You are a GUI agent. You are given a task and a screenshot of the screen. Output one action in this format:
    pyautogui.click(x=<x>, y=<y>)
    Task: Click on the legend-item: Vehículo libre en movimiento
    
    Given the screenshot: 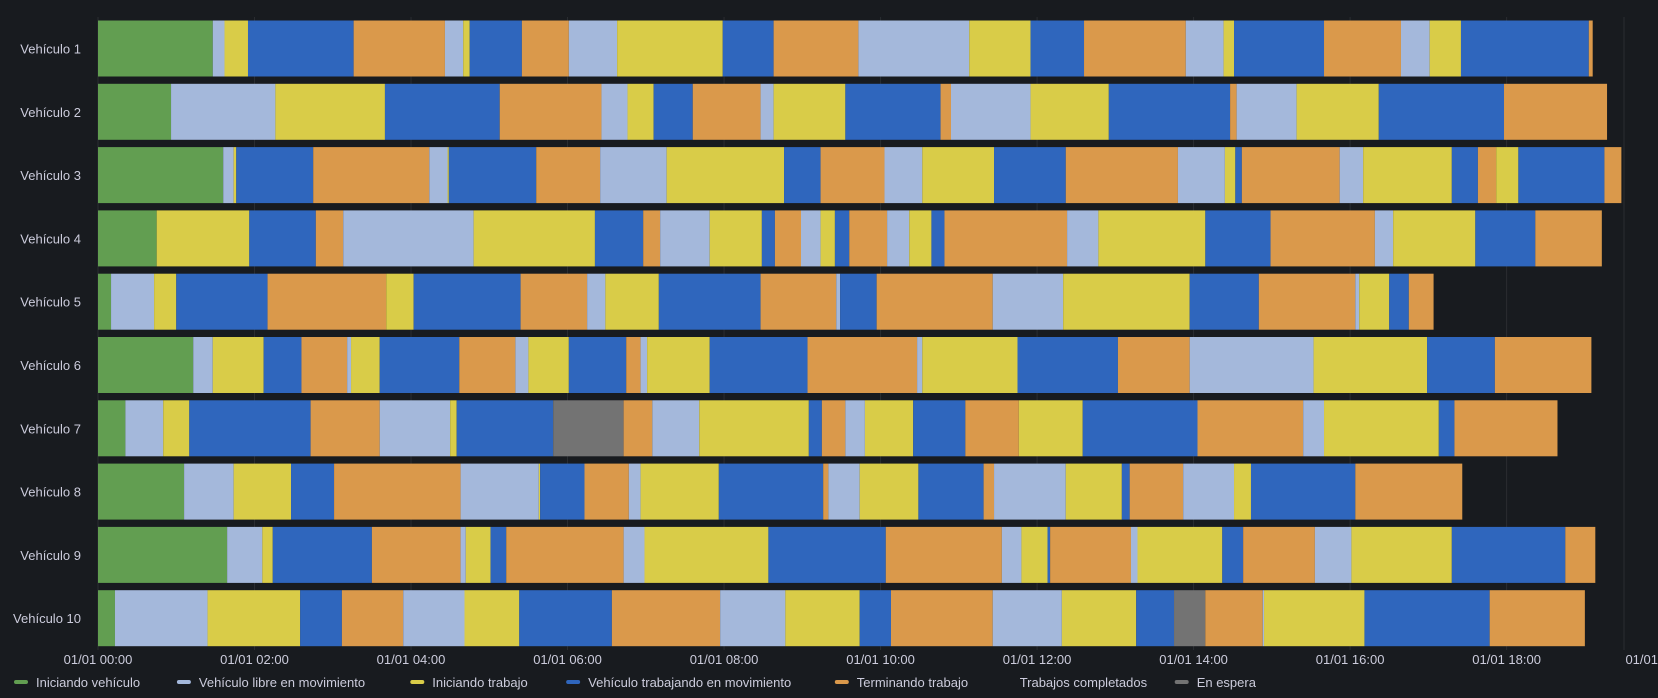 What is the action you would take?
    pyautogui.click(x=270, y=682)
    